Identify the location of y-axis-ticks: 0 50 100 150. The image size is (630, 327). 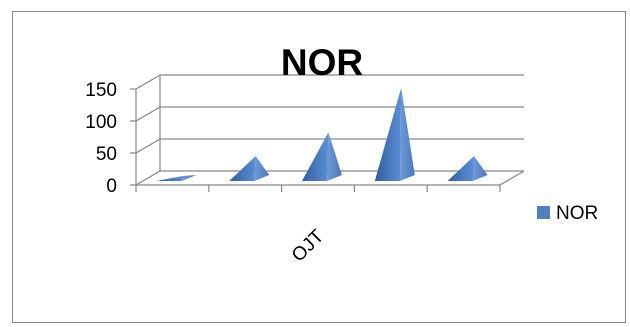
(110, 138).